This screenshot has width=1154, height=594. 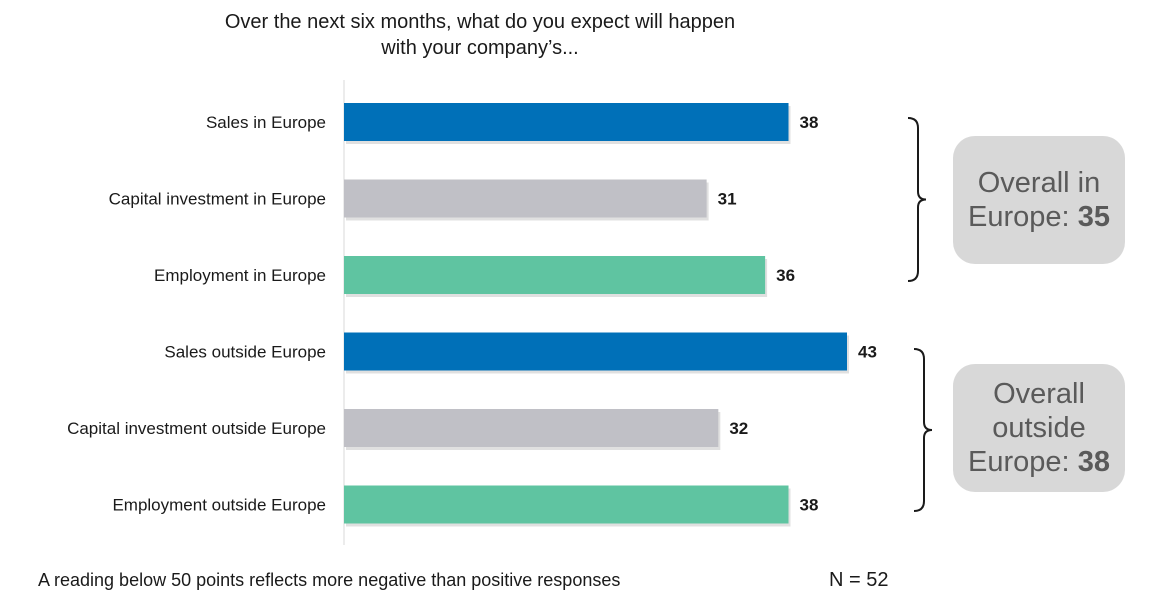 What do you see at coordinates (196, 428) in the screenshot?
I see `category-label-5: Capital investment outside Europe` at bounding box center [196, 428].